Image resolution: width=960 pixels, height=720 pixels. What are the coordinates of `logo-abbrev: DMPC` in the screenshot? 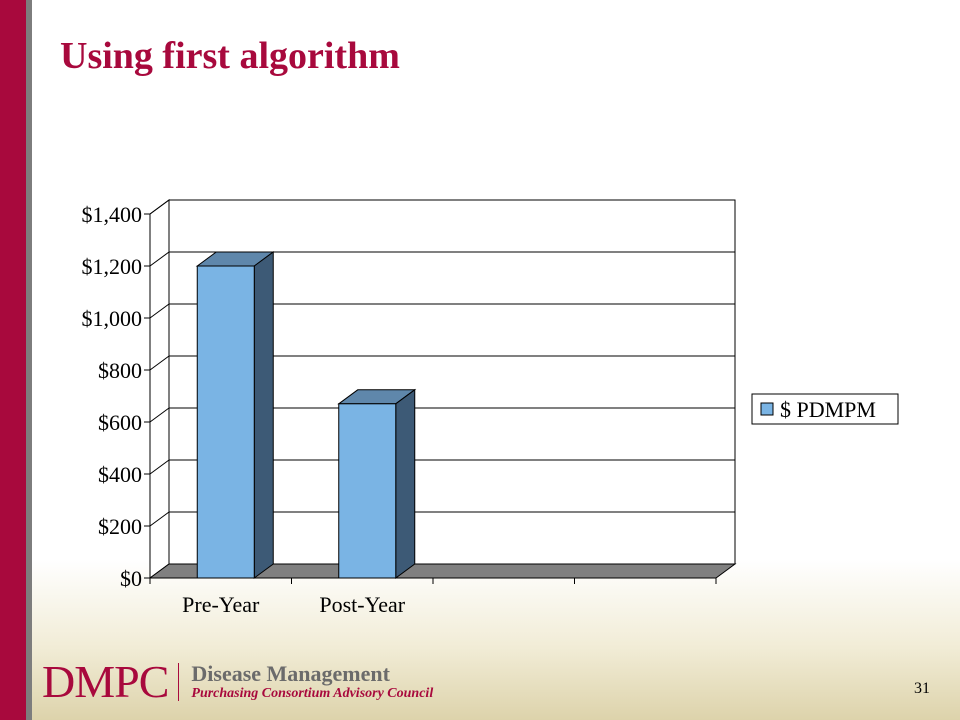 It's located at (105, 681).